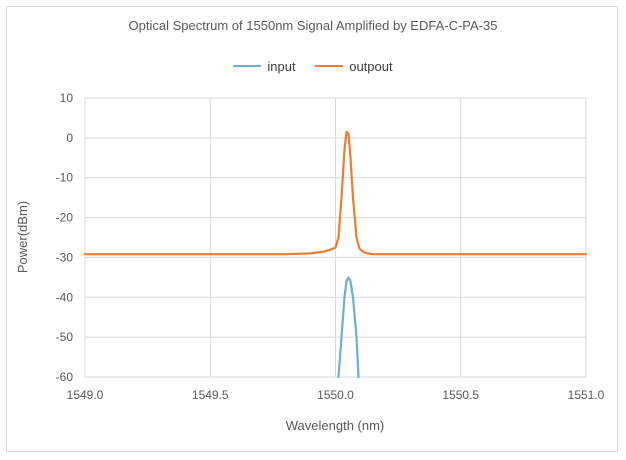  What do you see at coordinates (371, 66) in the screenshot?
I see `legend-label-outpout: outpout` at bounding box center [371, 66].